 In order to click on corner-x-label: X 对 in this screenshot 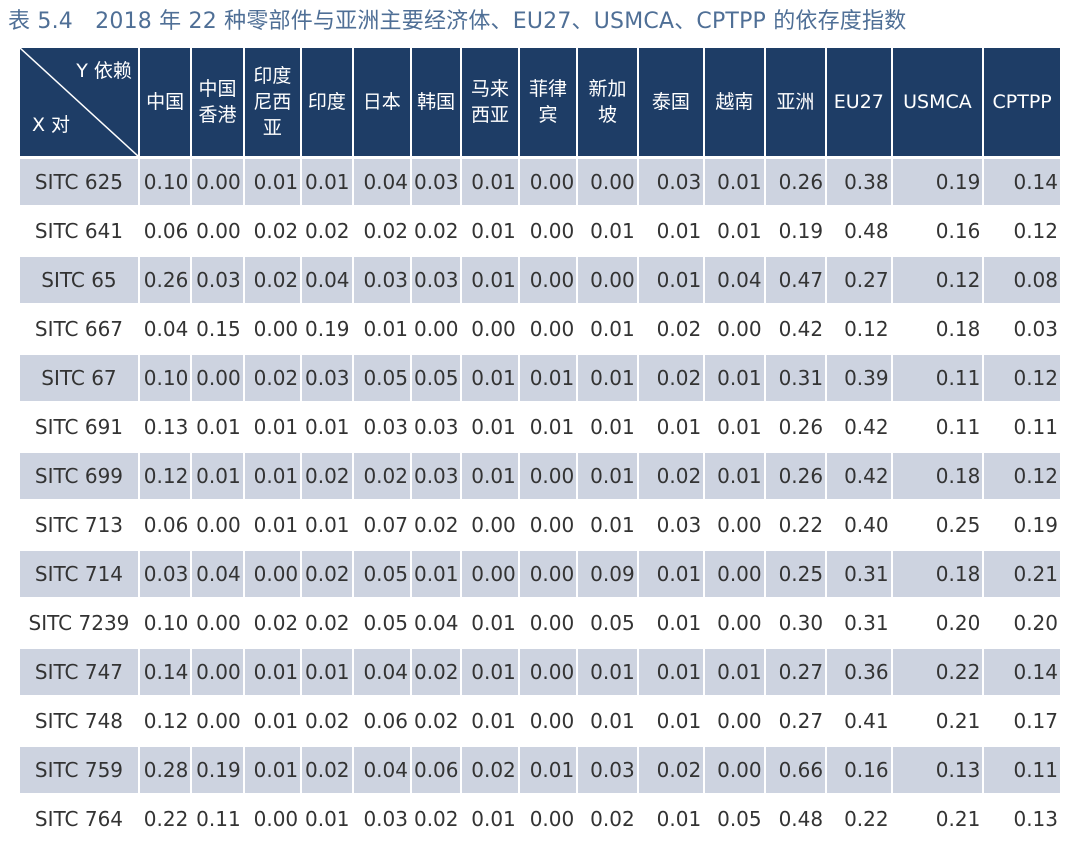, I will do `click(51, 125)`.